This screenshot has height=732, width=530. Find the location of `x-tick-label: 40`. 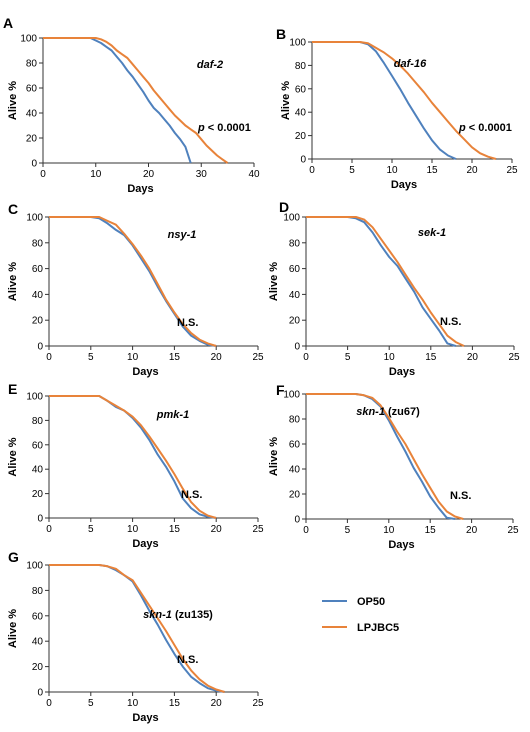

x-tick-label: 40 is located at coordinates (254, 174).